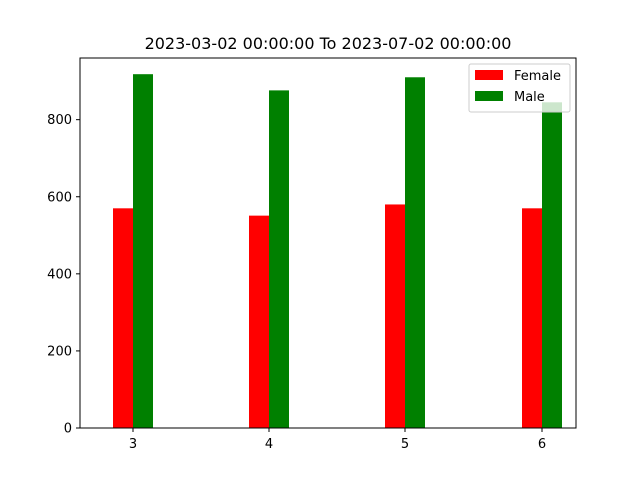 The image size is (640, 480). What do you see at coordinates (59, 120) in the screenshot?
I see `y-tick-label: 800` at bounding box center [59, 120].